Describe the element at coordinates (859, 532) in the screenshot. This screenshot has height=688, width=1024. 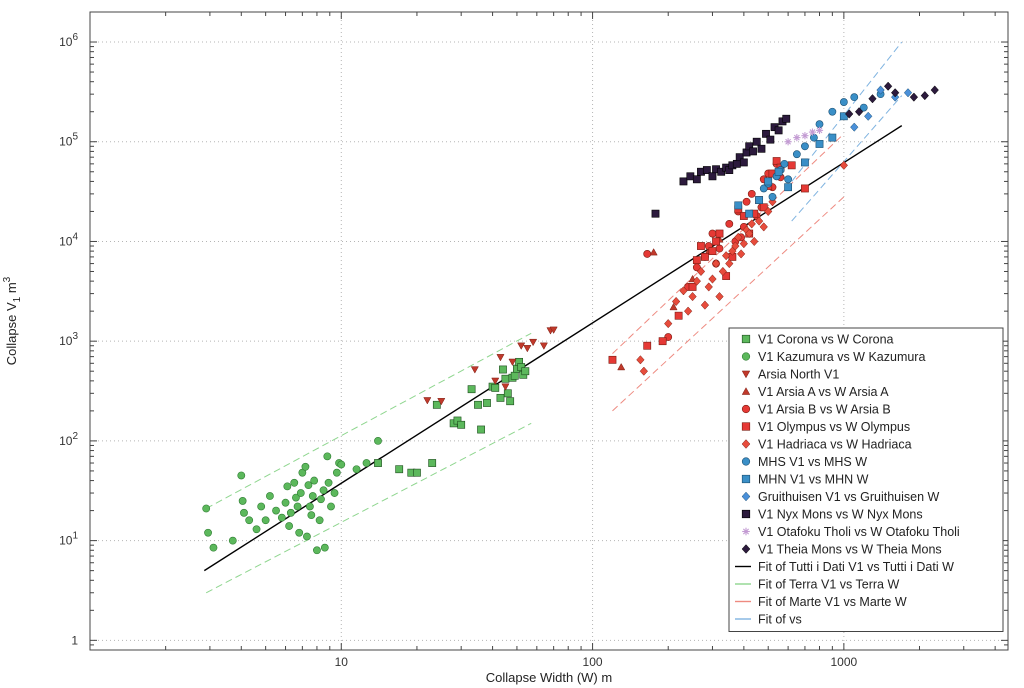
I see `legend-label: V1 Otafoku Tholi vs W Otafoku Tholi` at that location.